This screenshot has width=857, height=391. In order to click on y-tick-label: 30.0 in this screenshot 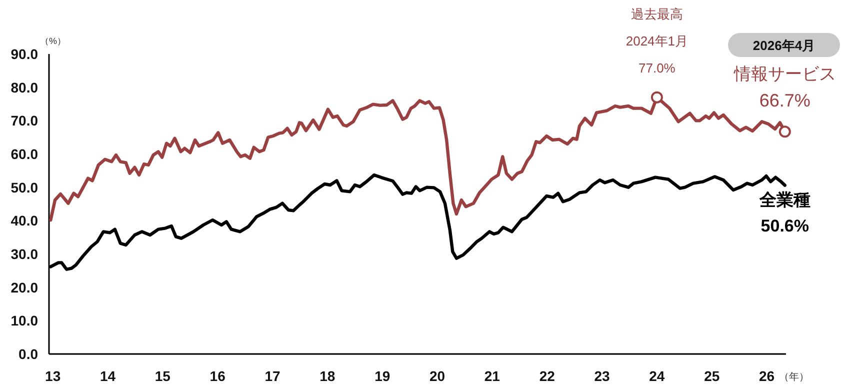, I will do `click(24, 254)`.